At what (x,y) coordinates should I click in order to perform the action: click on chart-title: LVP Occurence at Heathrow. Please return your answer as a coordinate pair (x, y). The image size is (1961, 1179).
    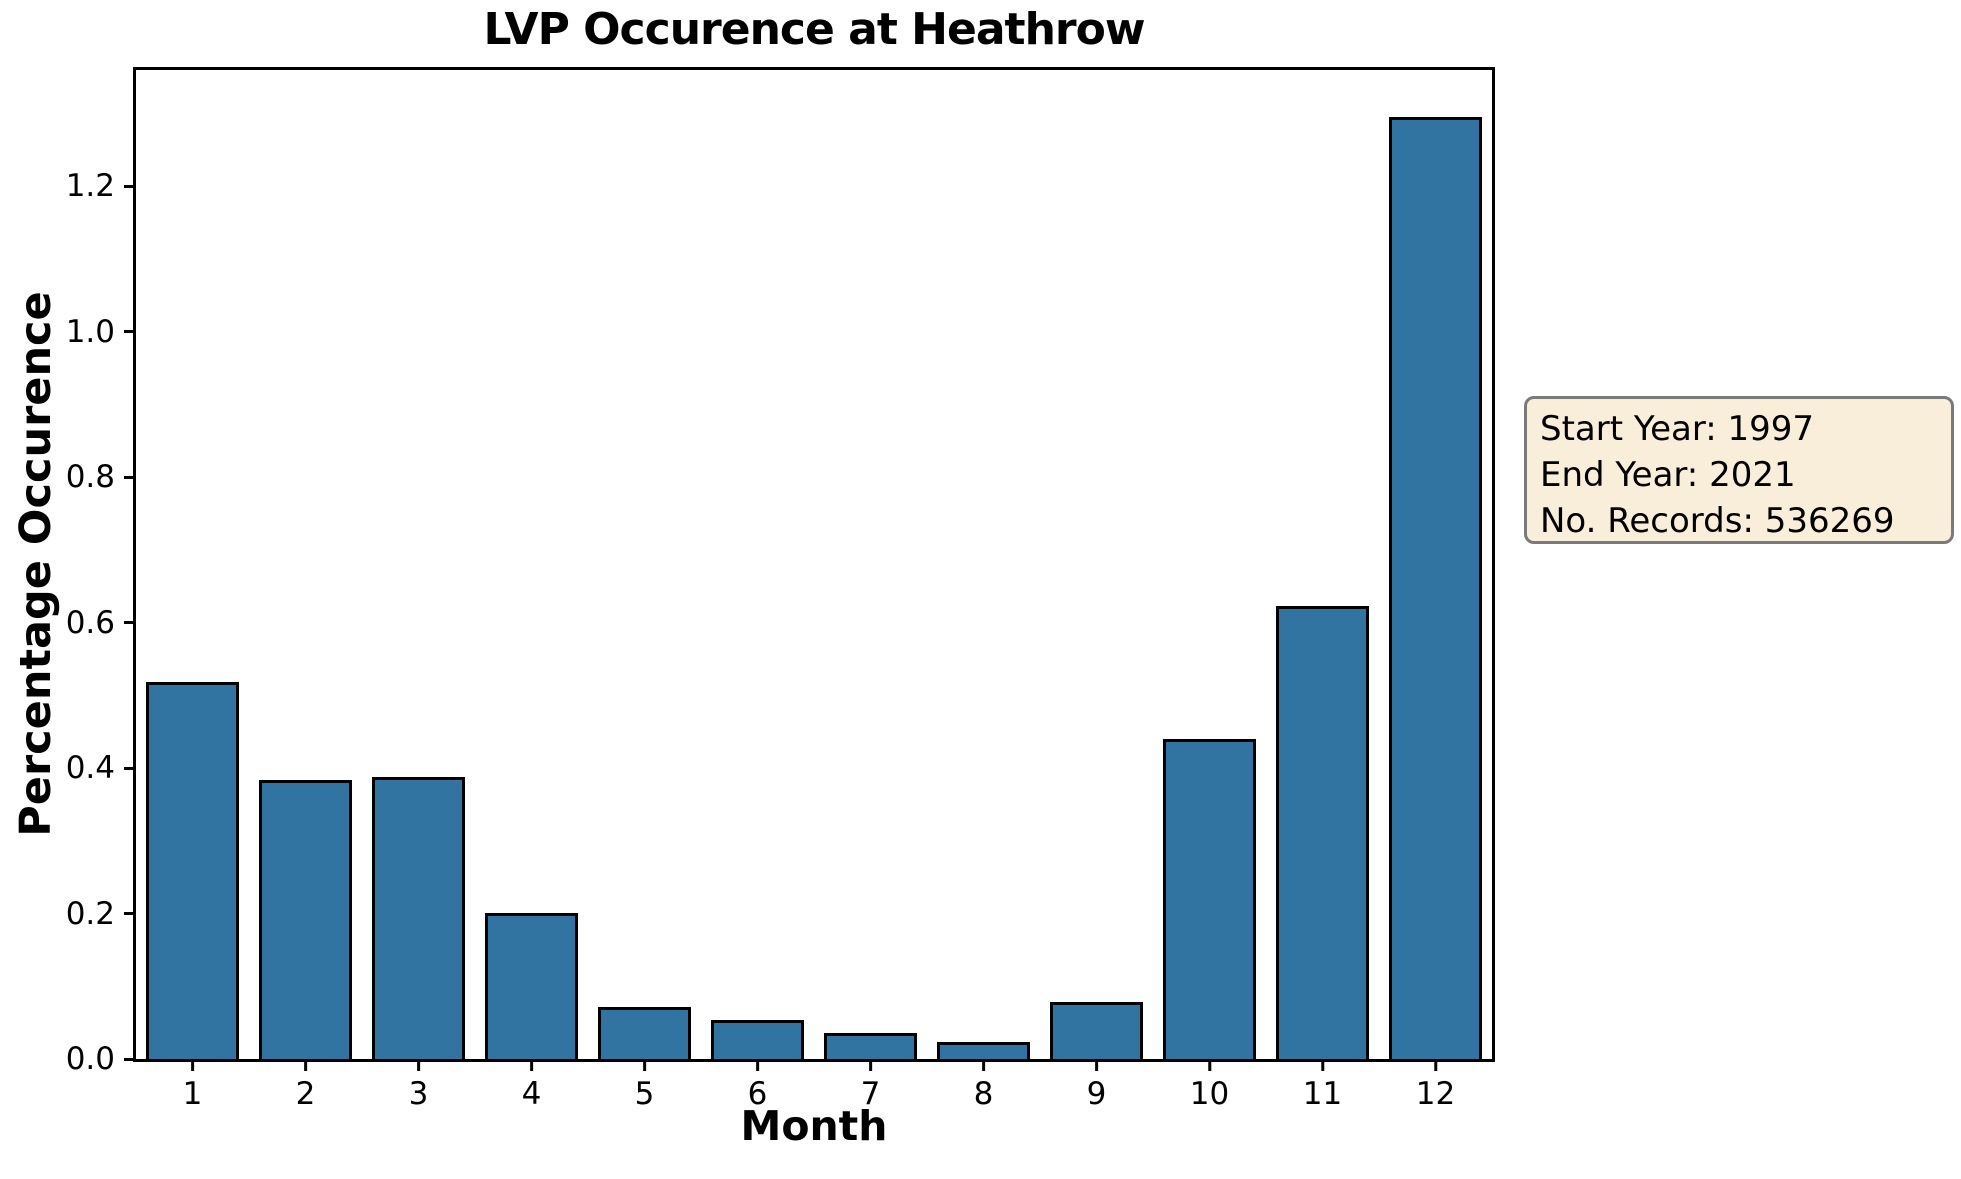
    Looking at the image, I should click on (814, 29).